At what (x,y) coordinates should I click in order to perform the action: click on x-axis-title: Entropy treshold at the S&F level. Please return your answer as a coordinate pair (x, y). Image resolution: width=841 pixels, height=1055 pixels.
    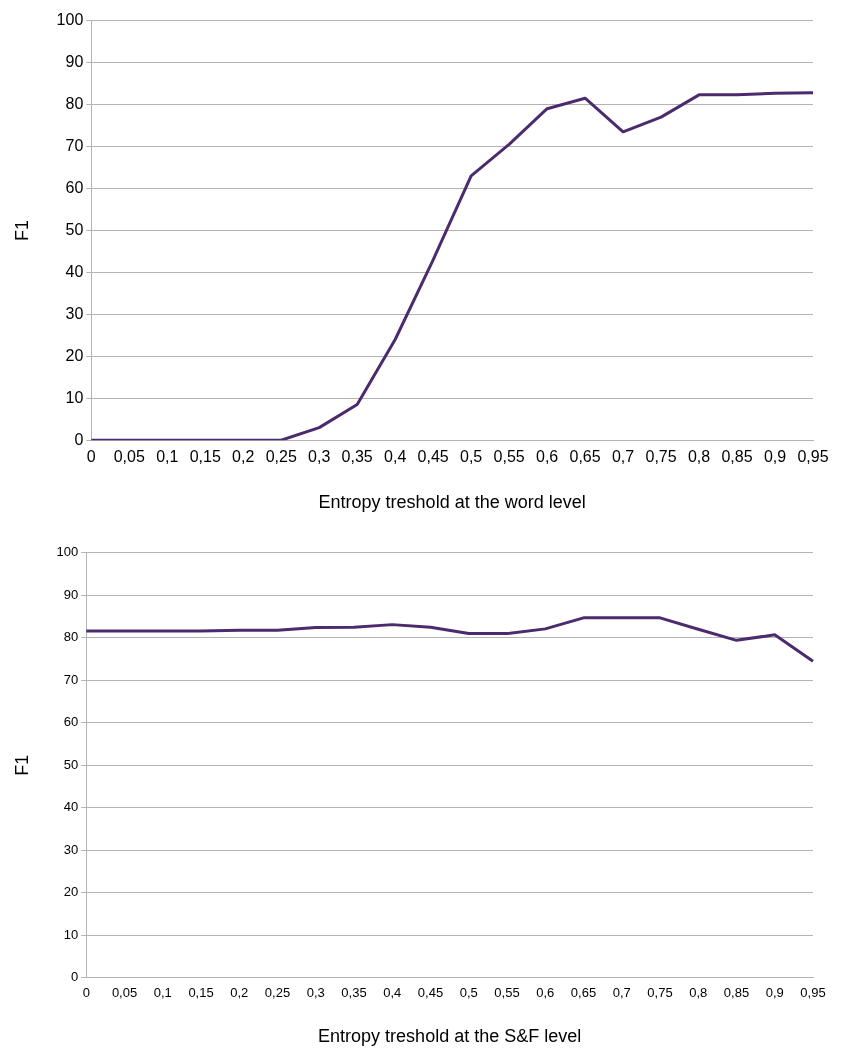
    Looking at the image, I should click on (450, 1036).